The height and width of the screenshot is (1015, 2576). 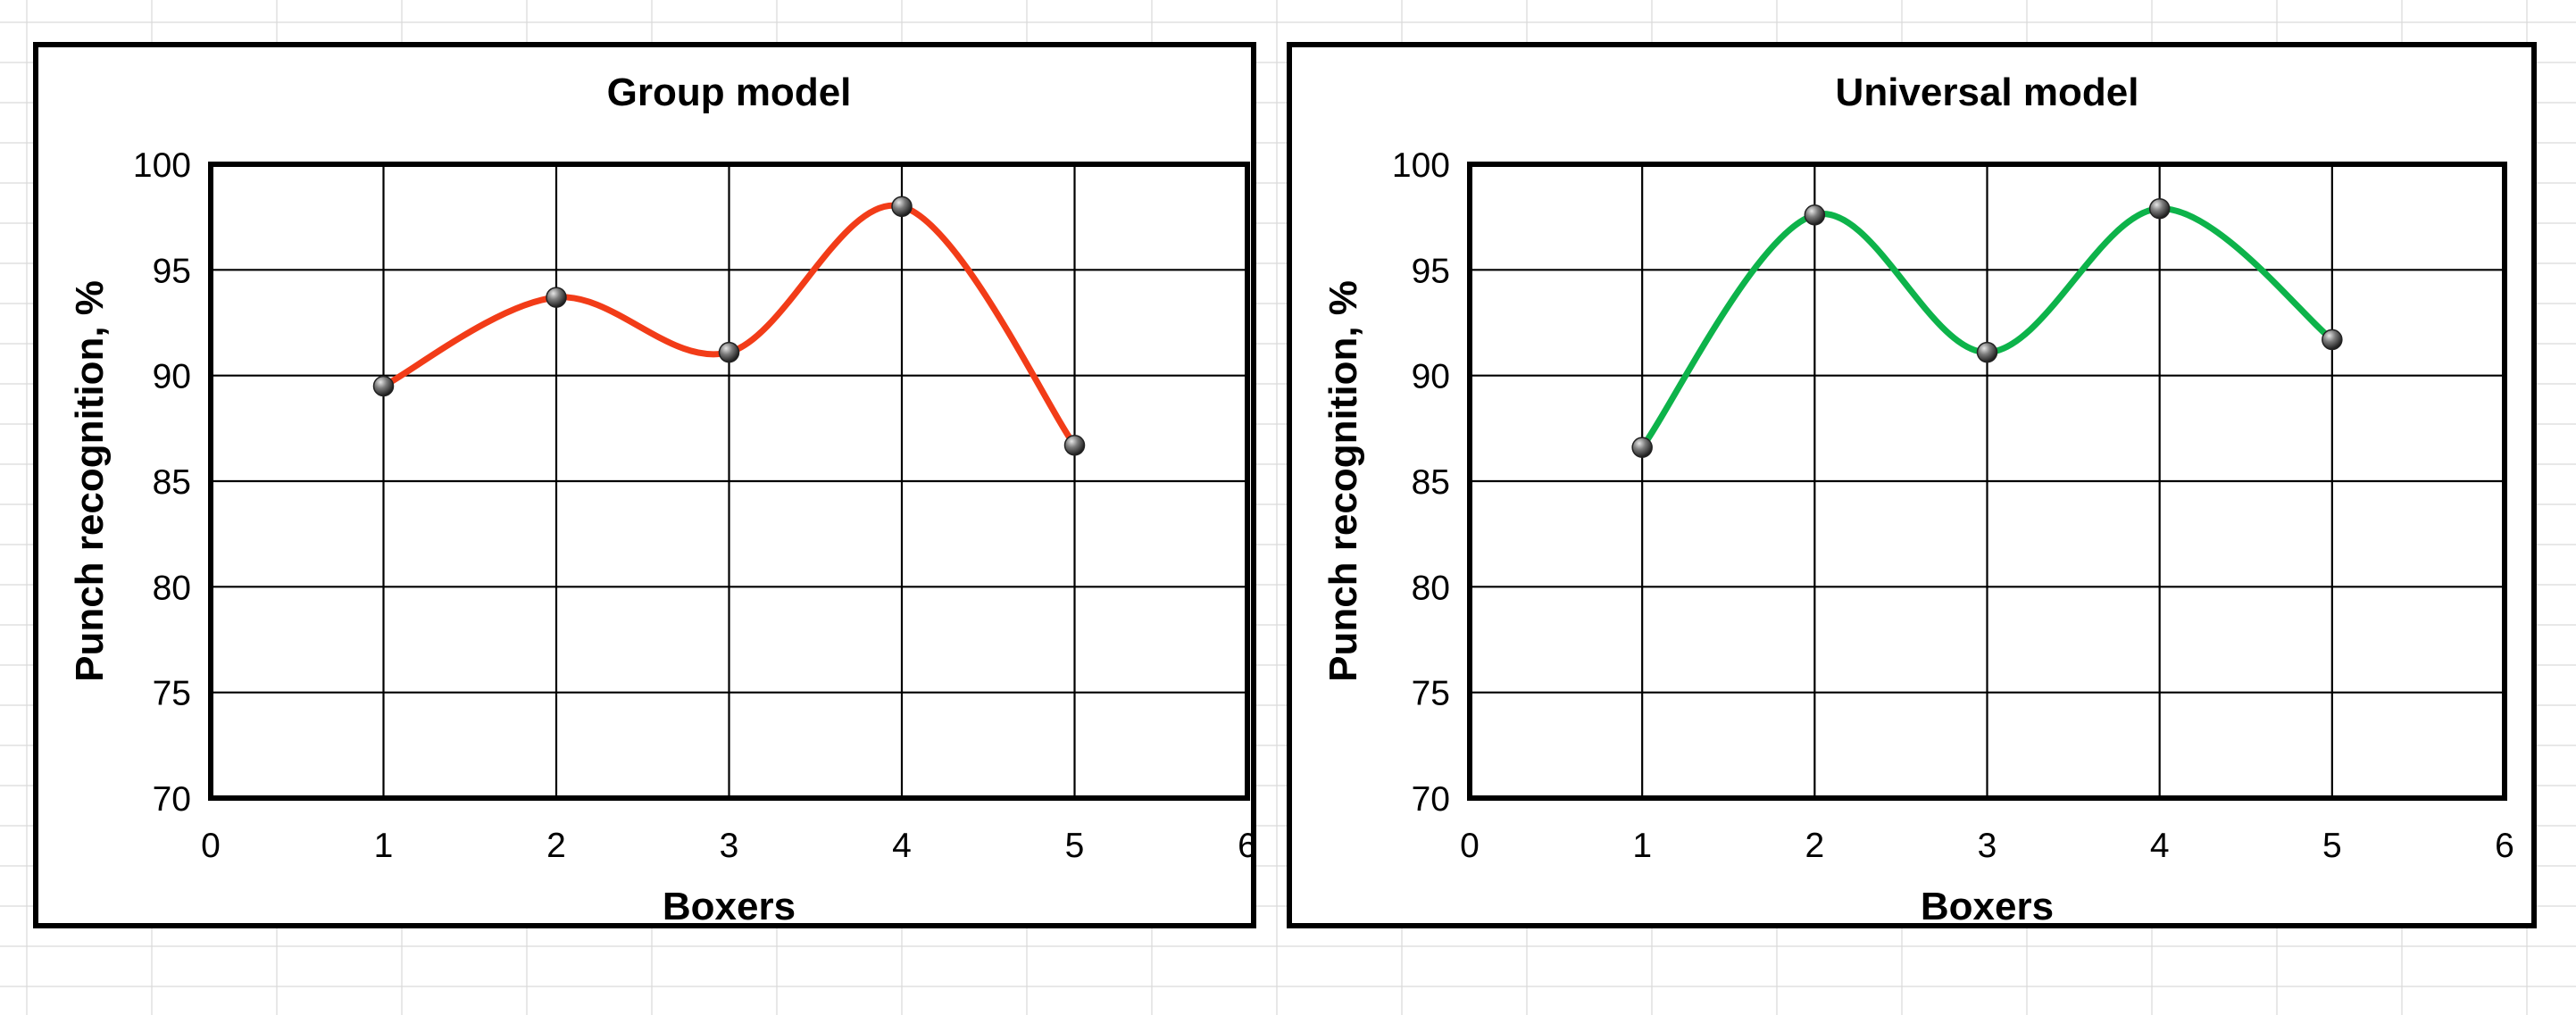 What do you see at coordinates (1075, 846) in the screenshot?
I see `chart-1-x-tick-label: 5` at bounding box center [1075, 846].